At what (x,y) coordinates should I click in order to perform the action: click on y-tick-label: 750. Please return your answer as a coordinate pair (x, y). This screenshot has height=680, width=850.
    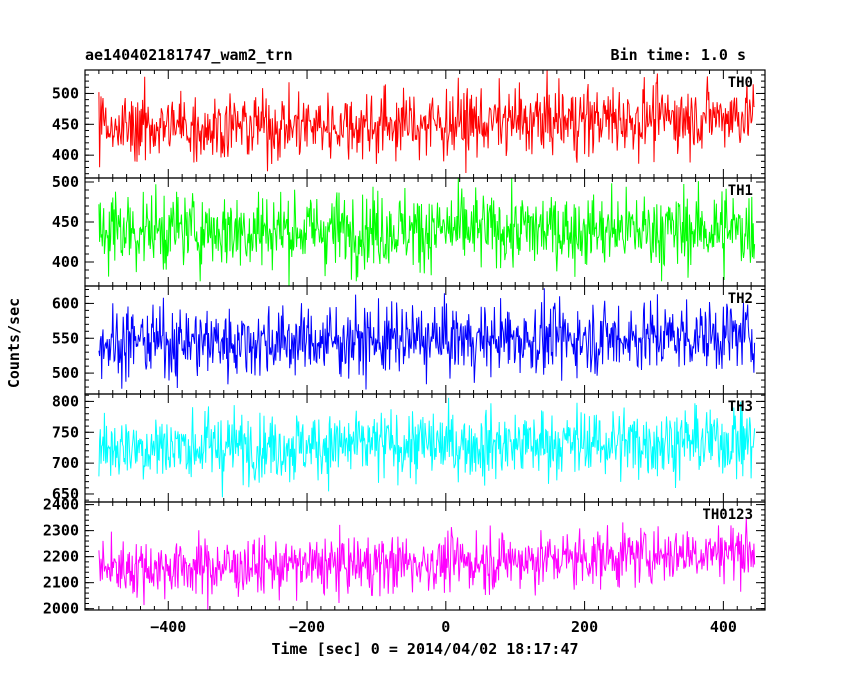
    Looking at the image, I should click on (65, 432).